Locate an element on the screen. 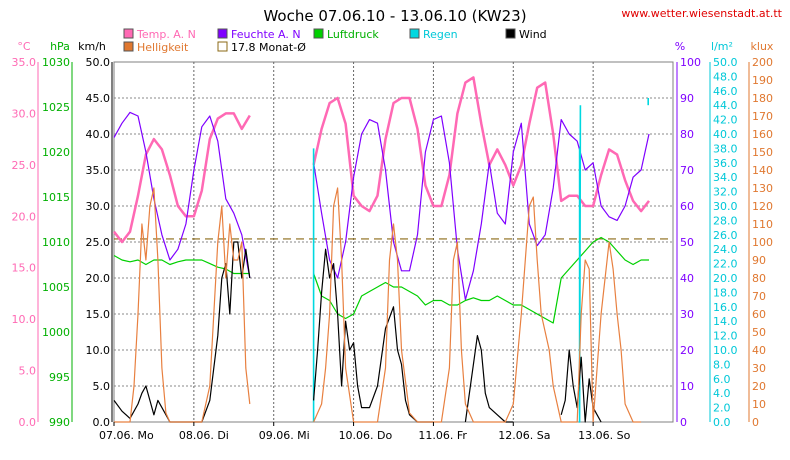 The width and height of the screenshot is (790, 460). temp-axis-unit: °C is located at coordinates (24, 46).